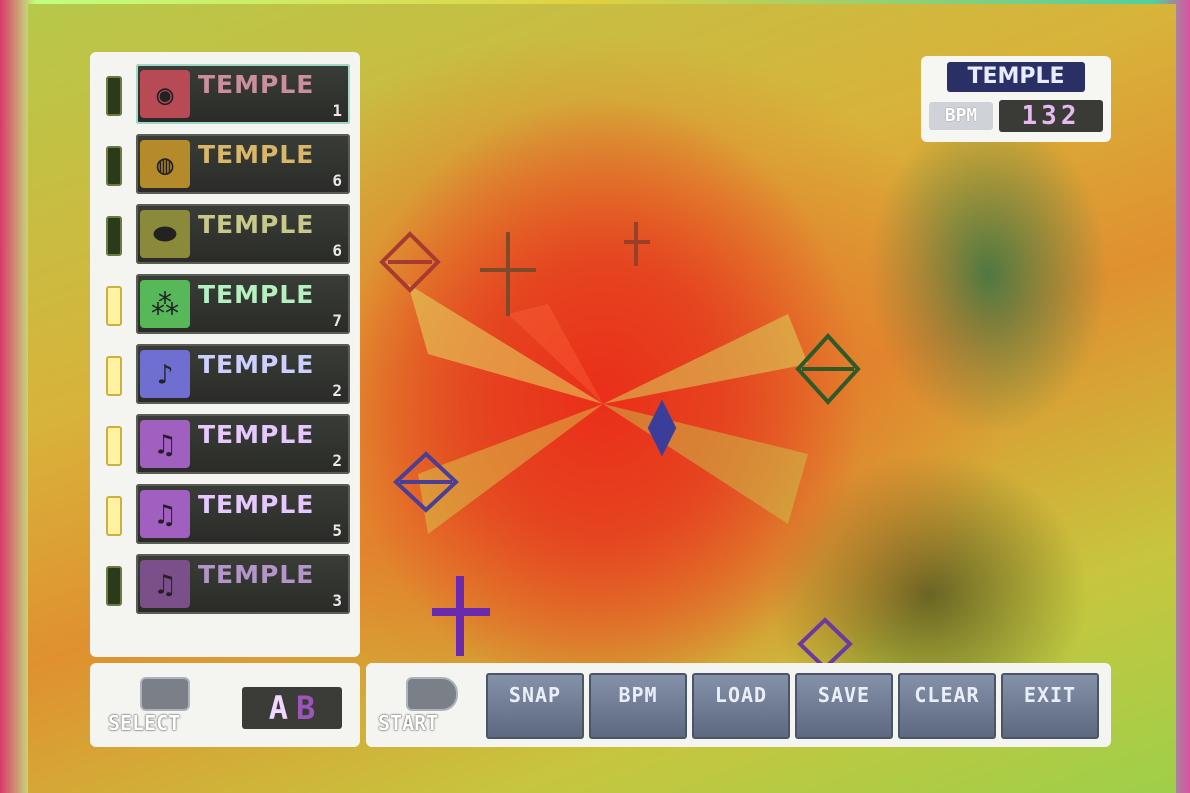 This screenshot has width=1190, height=793. I want to click on light-rays, so click(608, 409).